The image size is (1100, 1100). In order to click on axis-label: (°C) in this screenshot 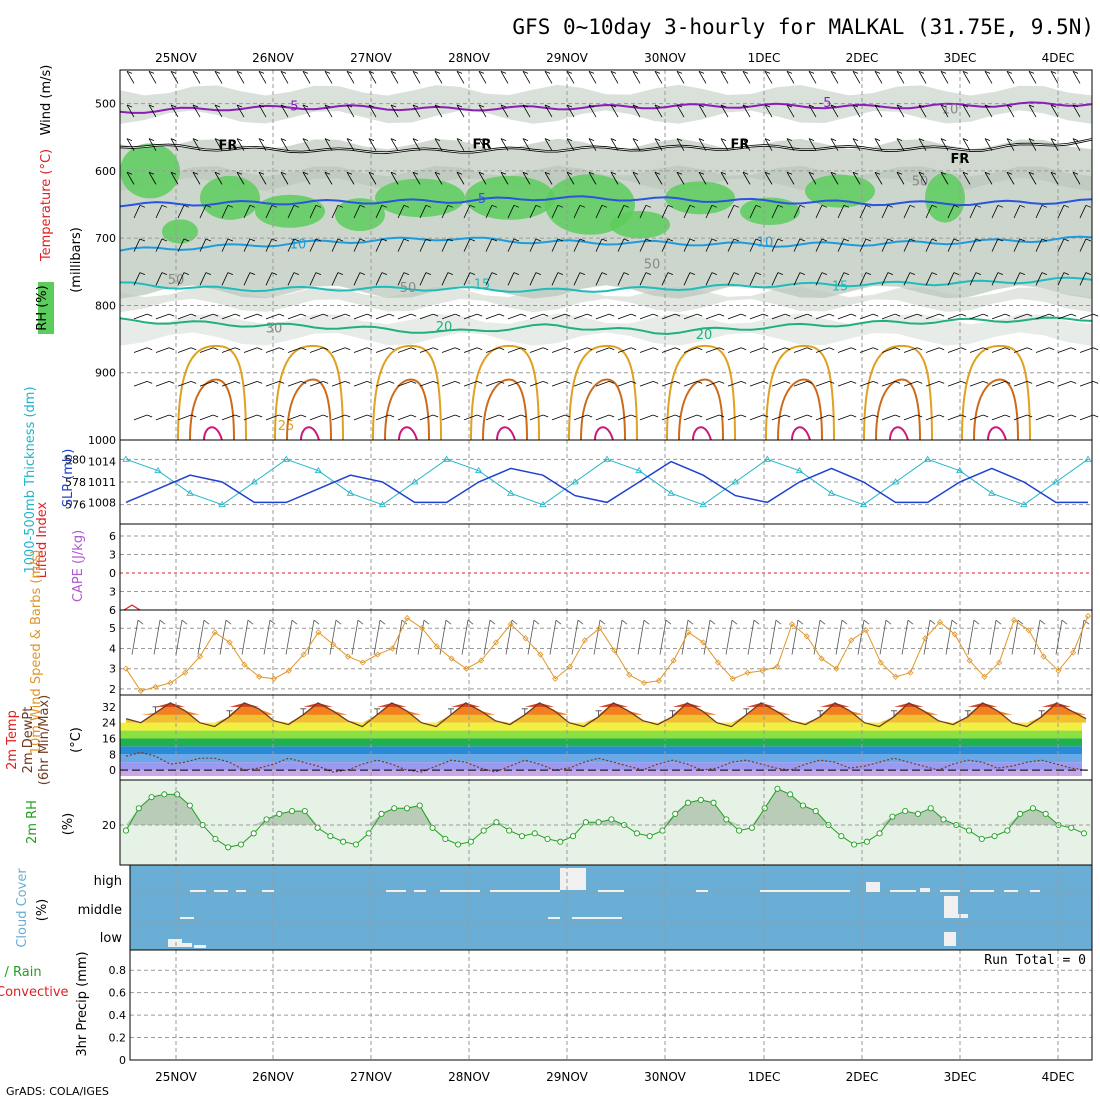, I will do `click(76, 740)`.